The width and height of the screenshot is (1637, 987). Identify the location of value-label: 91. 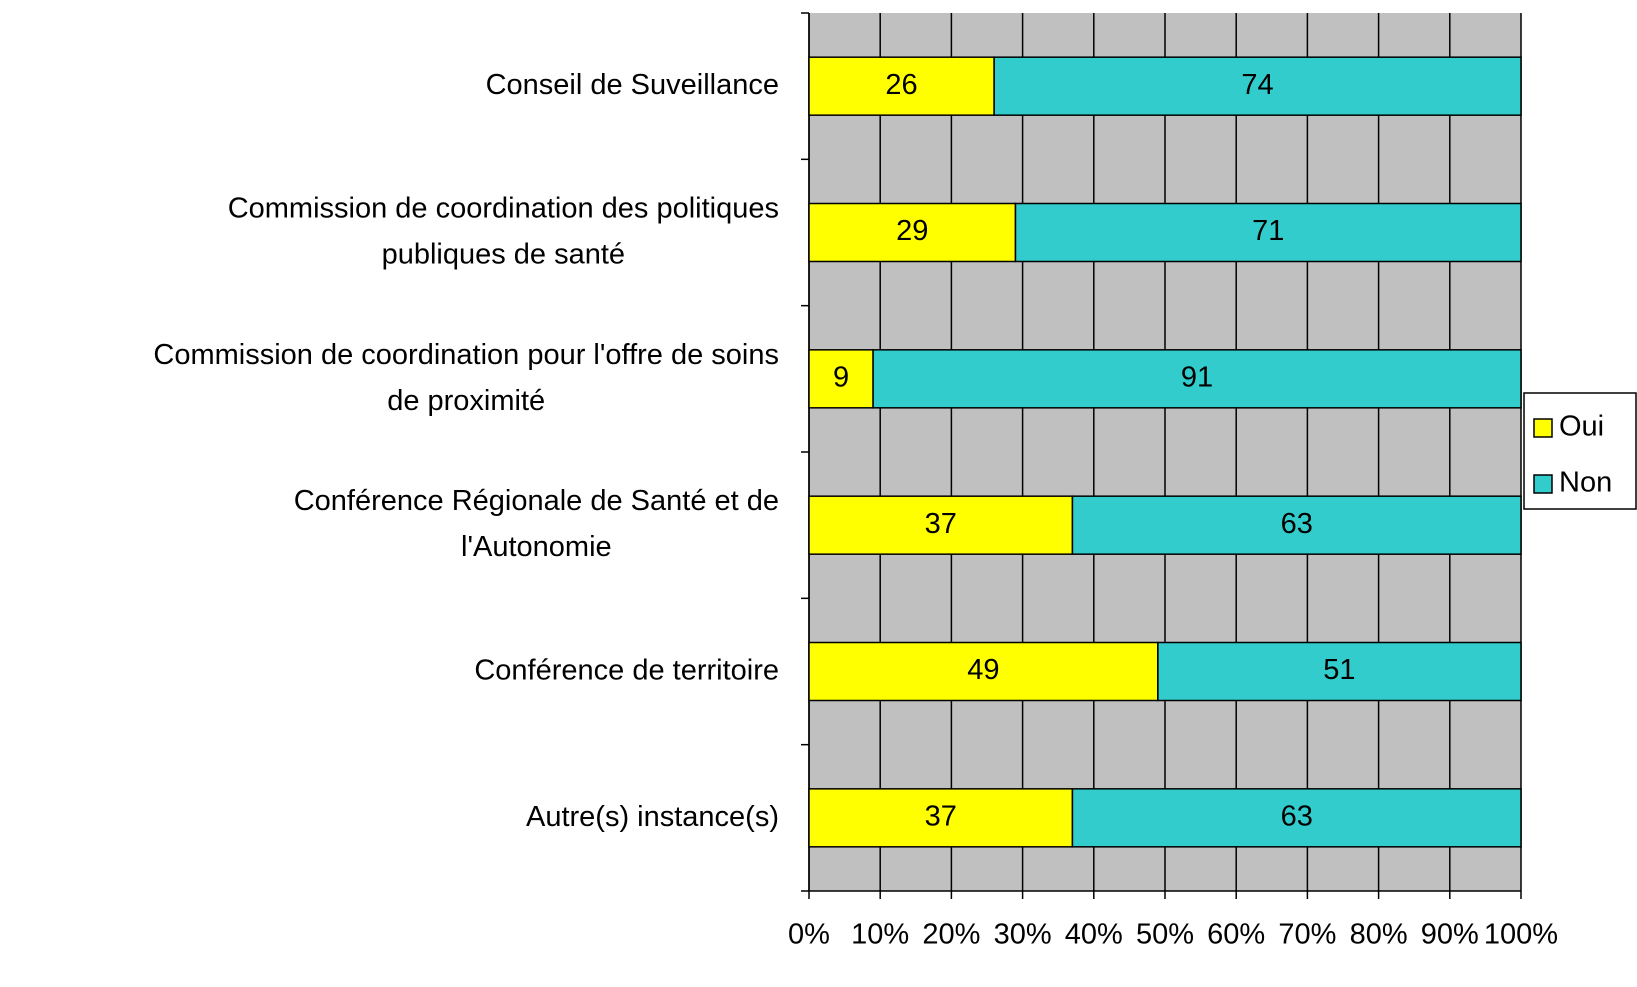
(1197, 377).